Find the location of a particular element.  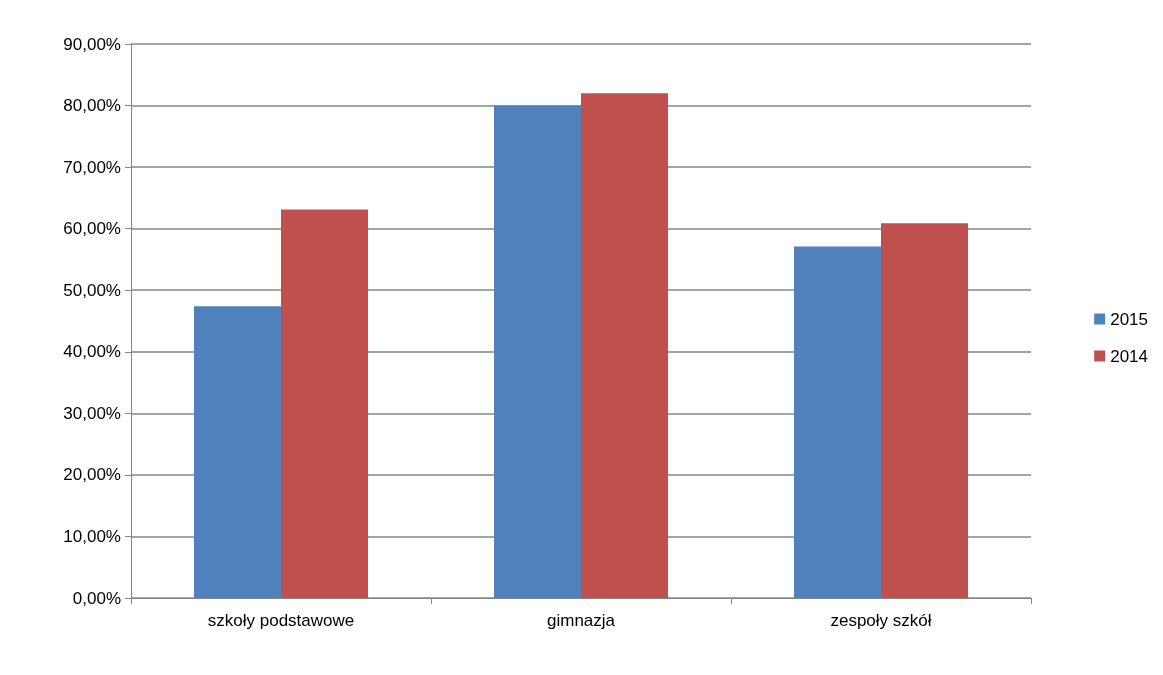

y-tick-label: 30,00% is located at coordinates (92, 413).